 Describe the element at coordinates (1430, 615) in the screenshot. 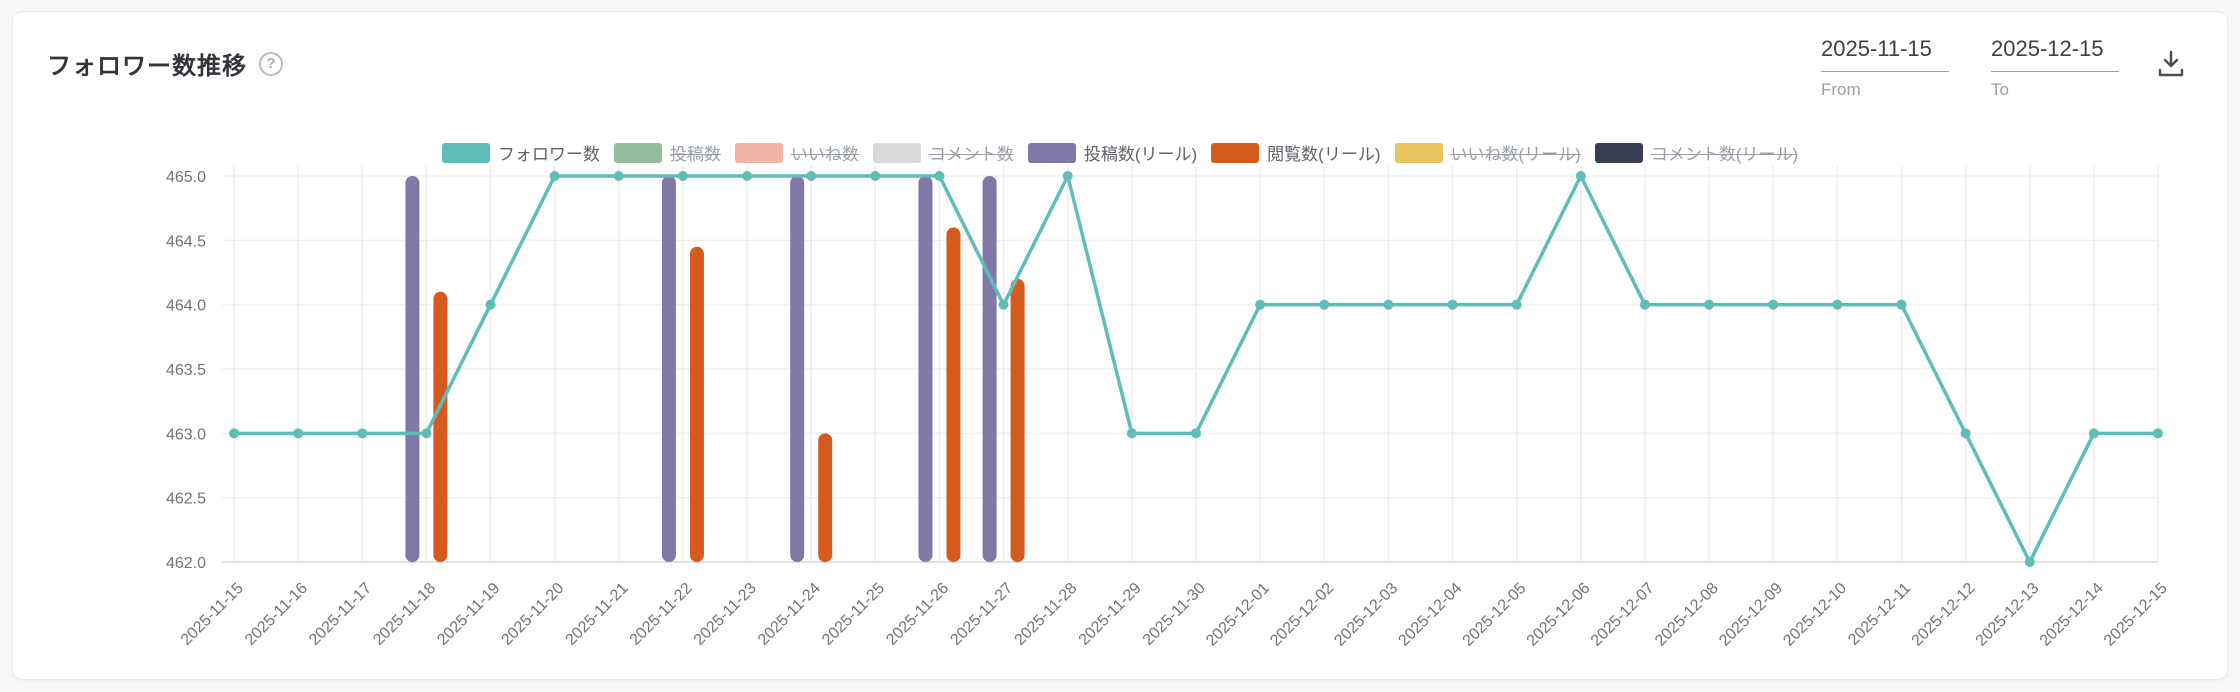

I see `x-tick-label: 2025-12-04` at that location.